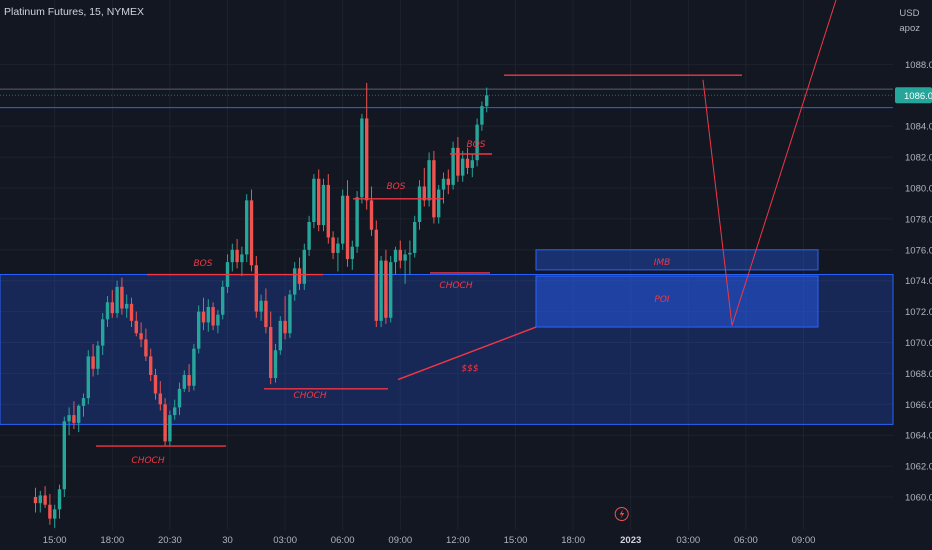 This screenshot has width=932, height=550. What do you see at coordinates (913, 95) in the screenshot?
I see `current-price-badge` at bounding box center [913, 95].